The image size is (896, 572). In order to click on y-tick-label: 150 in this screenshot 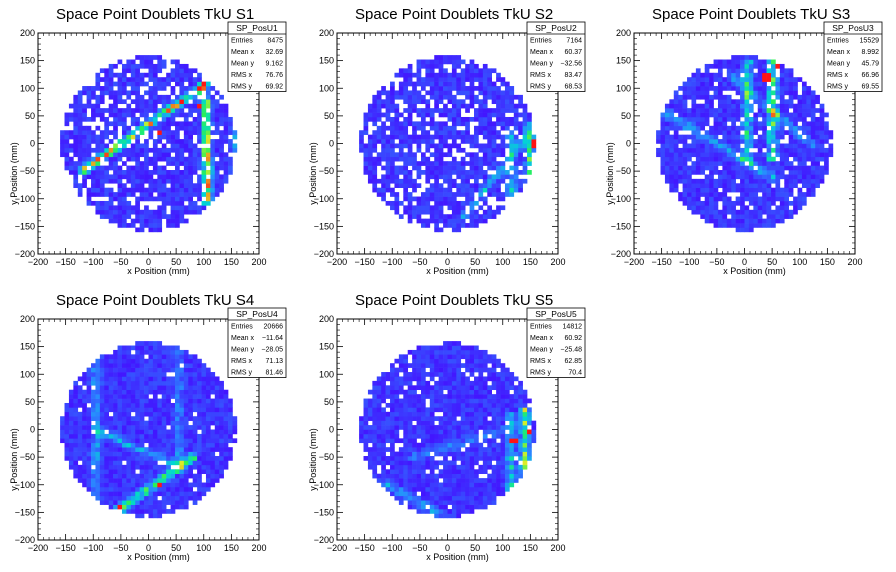, I will do `click(27, 61)`.